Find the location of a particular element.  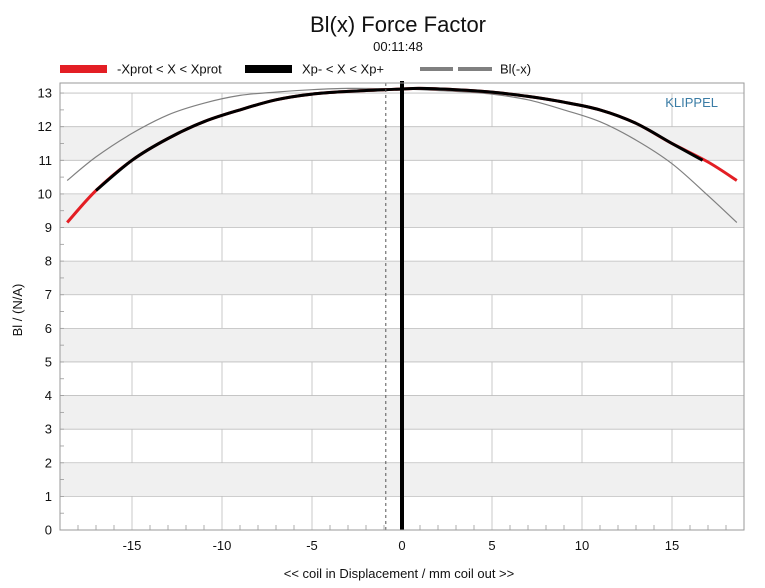

y-tick-label: 12 is located at coordinates (45, 126).